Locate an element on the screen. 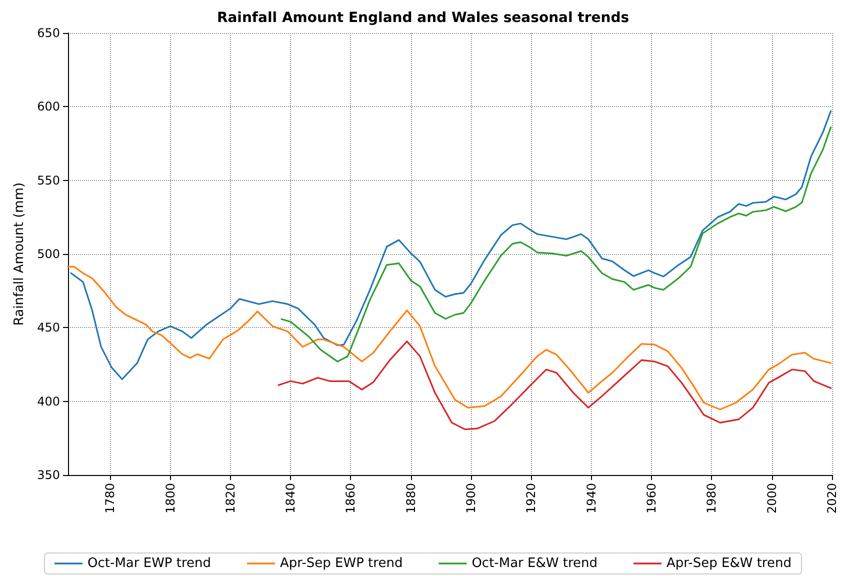 The image size is (846, 576). y-tick-label: 350 is located at coordinates (48, 475).